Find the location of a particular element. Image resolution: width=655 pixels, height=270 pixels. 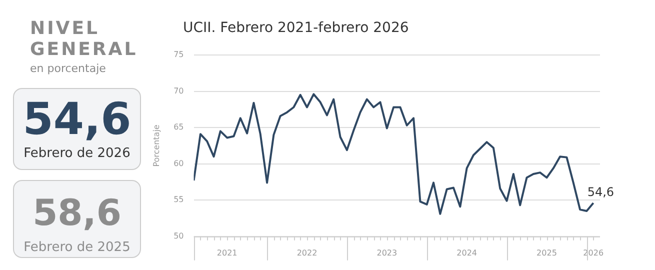

y-tick-label: 75 is located at coordinates (179, 55).